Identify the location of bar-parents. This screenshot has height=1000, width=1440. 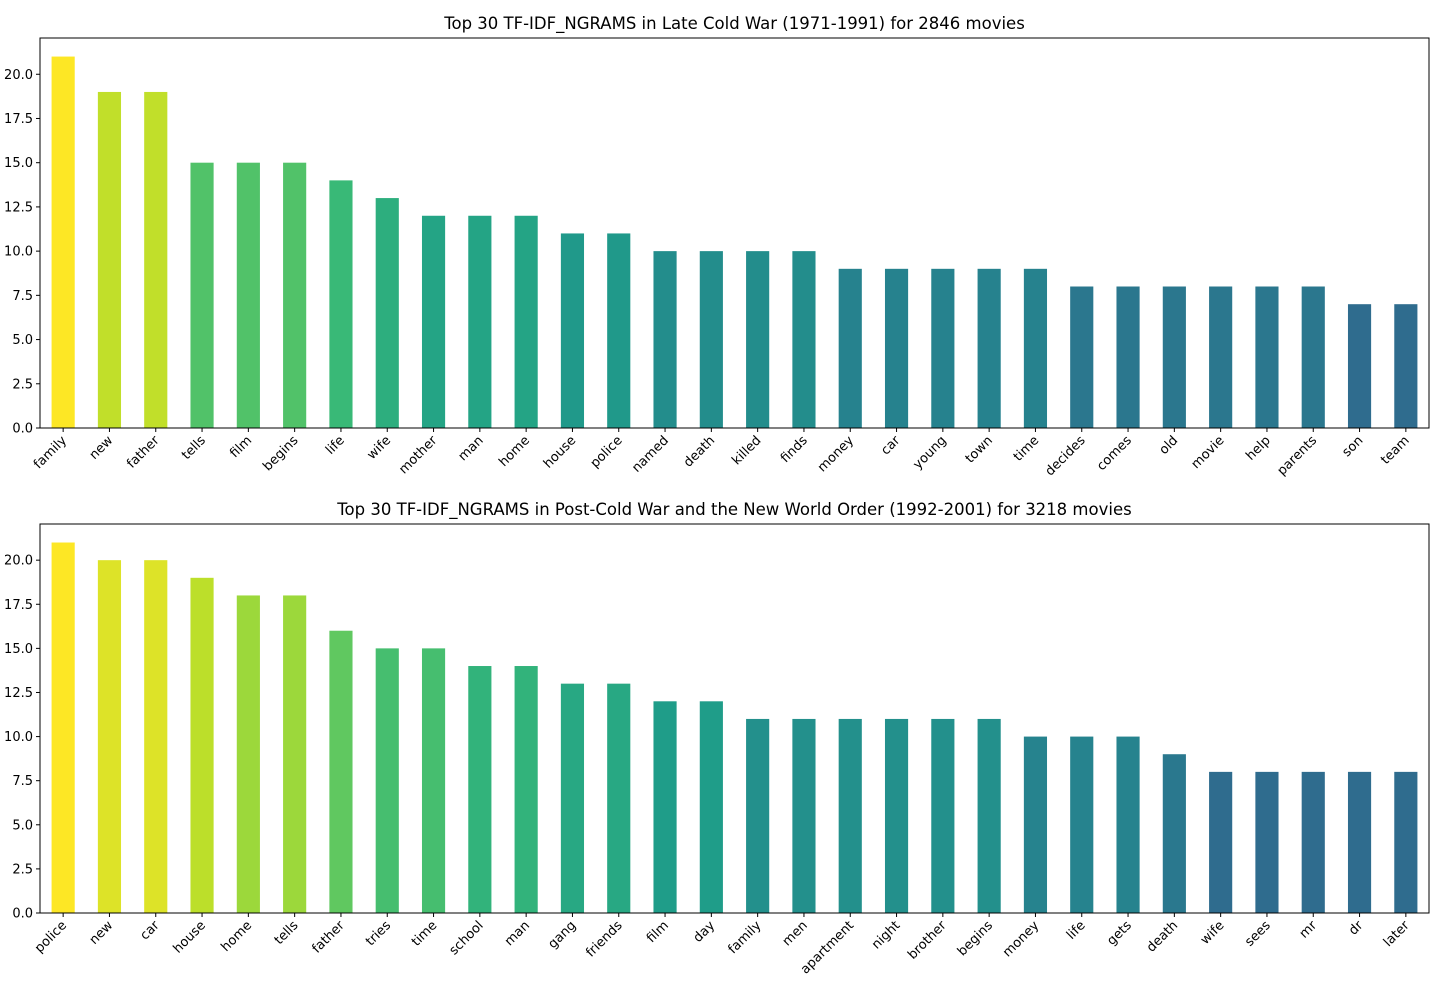
(1313, 357).